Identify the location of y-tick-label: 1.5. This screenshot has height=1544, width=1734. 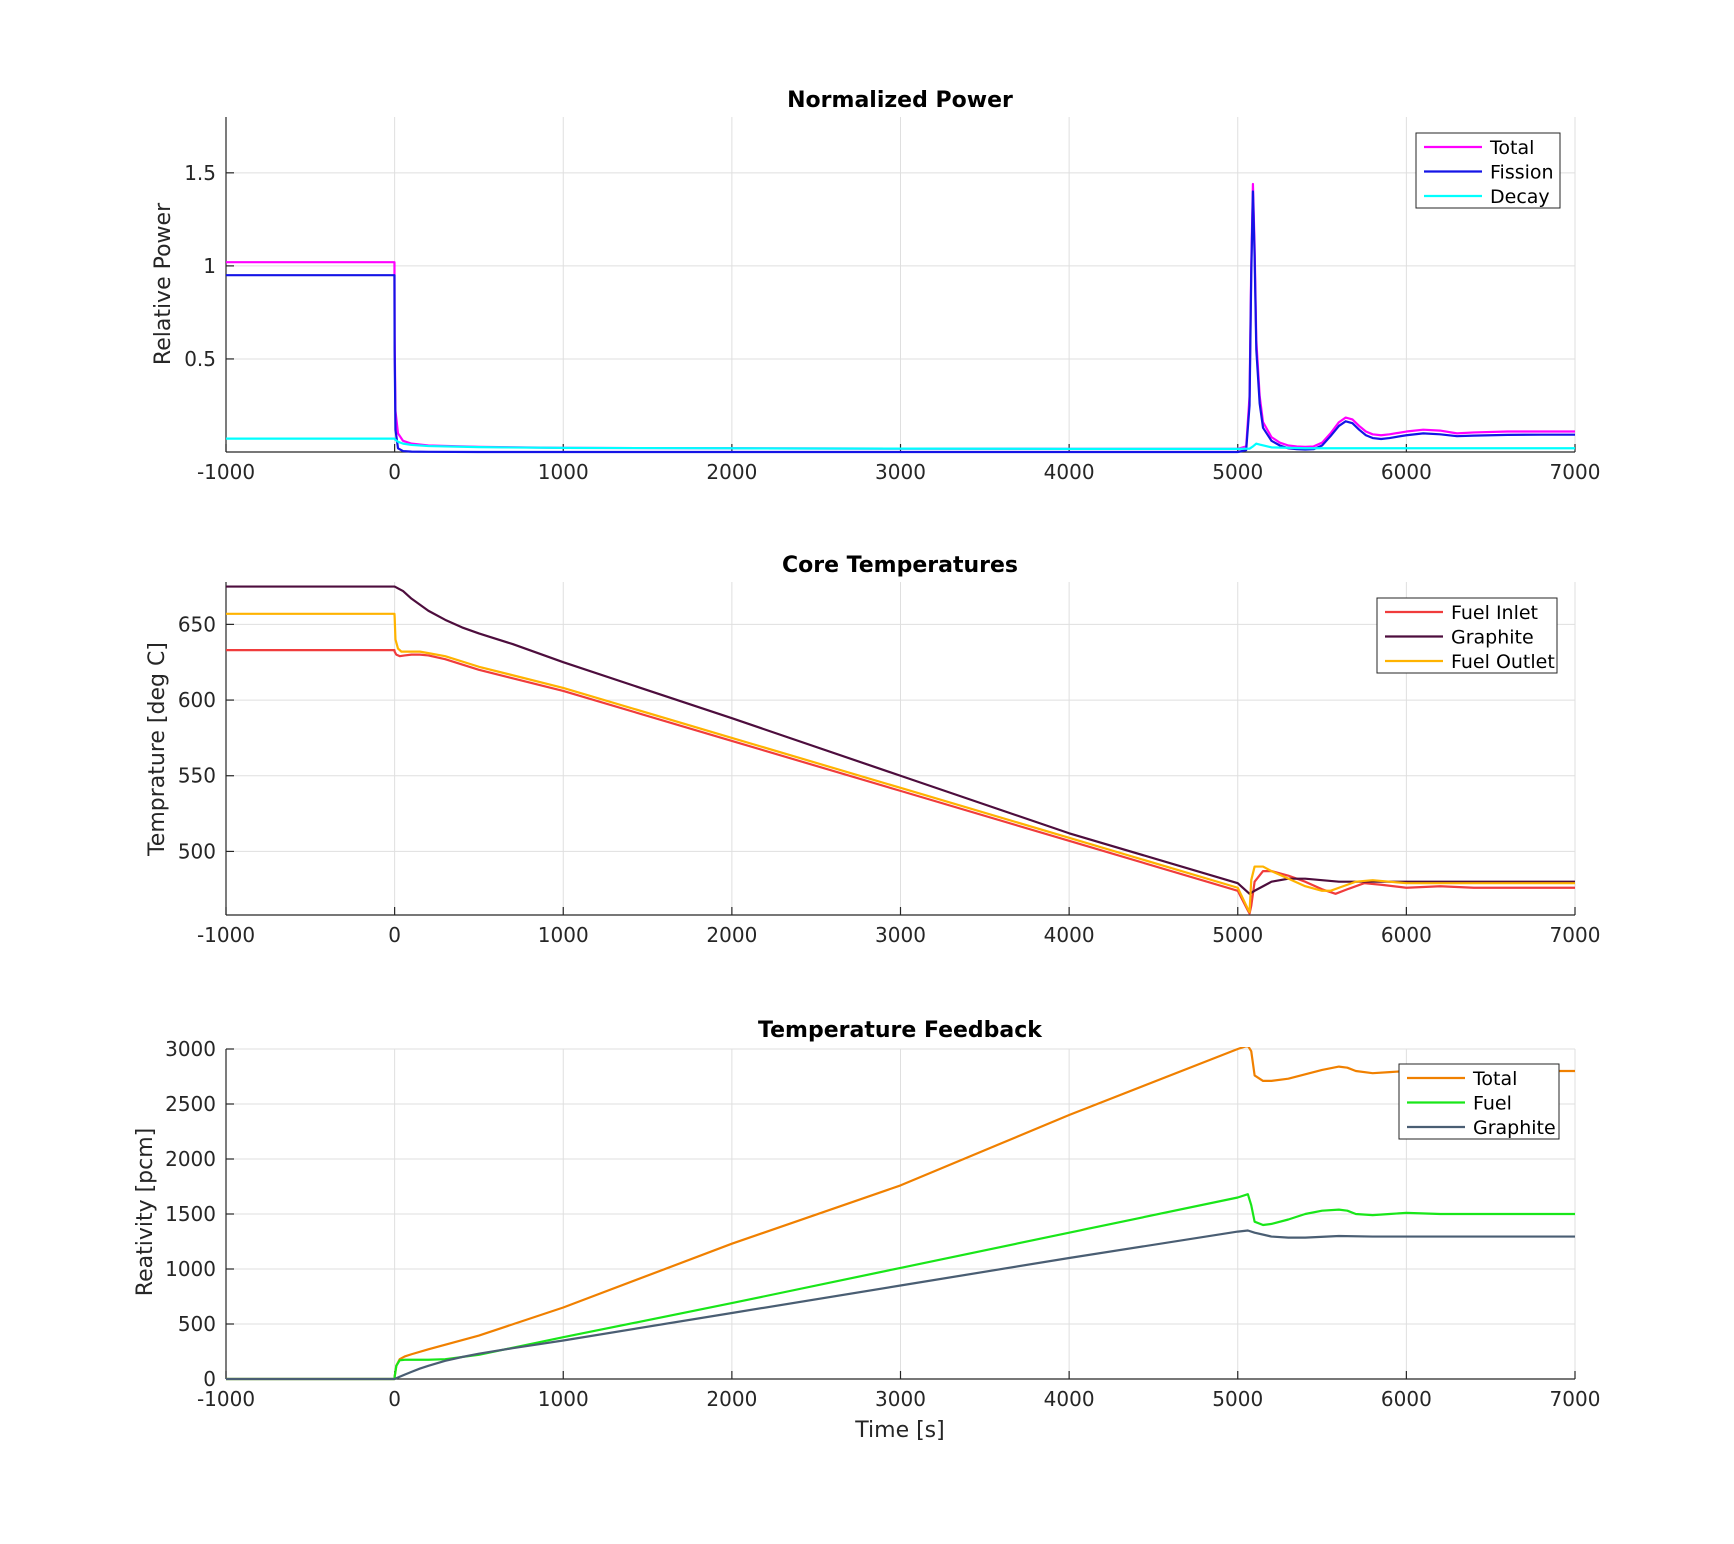
(200, 173).